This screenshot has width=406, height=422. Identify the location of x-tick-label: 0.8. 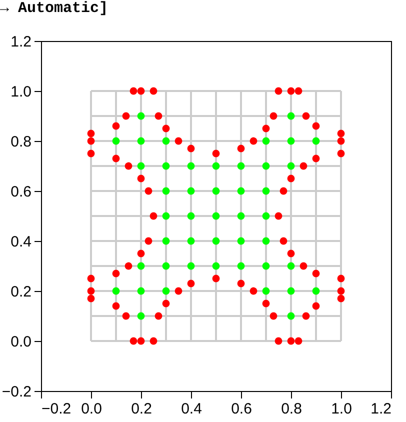
(291, 409).